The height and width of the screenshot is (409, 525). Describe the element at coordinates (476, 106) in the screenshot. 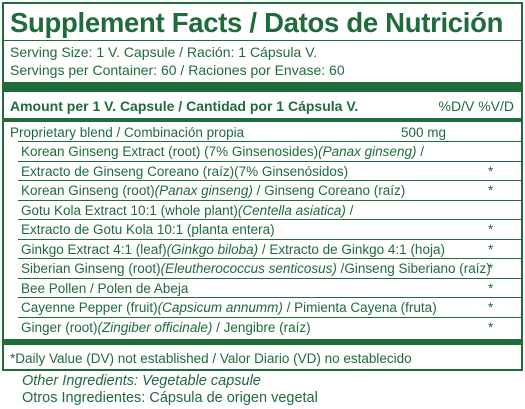

I see `dv-header: %D/V %V/D` at that location.